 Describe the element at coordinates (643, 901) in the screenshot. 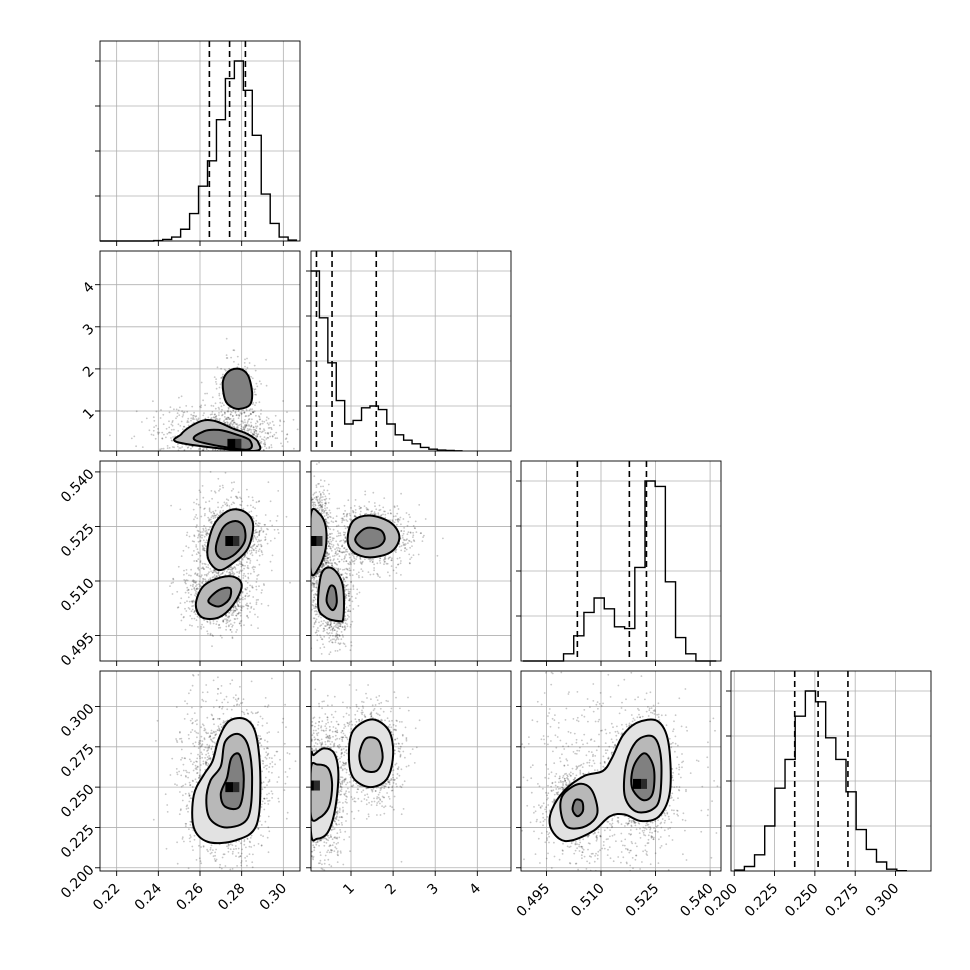

I see `x-tick-label-2-2: 0.525` at that location.